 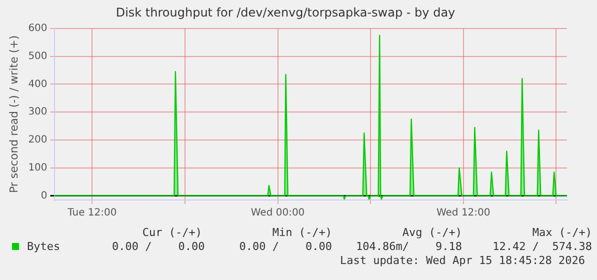 What do you see at coordinates (91, 213) in the screenshot?
I see `x-tick-label: Tue 12:00` at bounding box center [91, 213].